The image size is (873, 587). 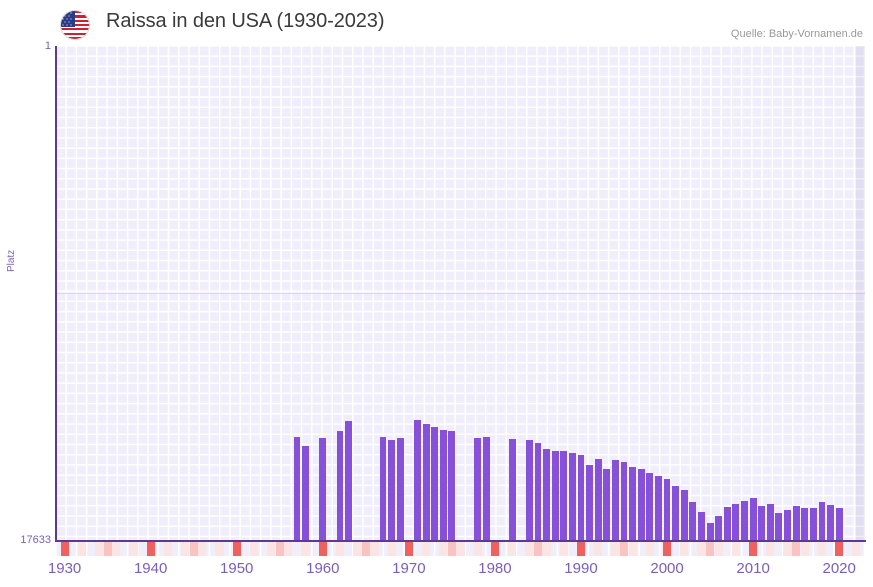 What do you see at coordinates (460, 541) in the screenshot?
I see `x-axis-line` at bounding box center [460, 541].